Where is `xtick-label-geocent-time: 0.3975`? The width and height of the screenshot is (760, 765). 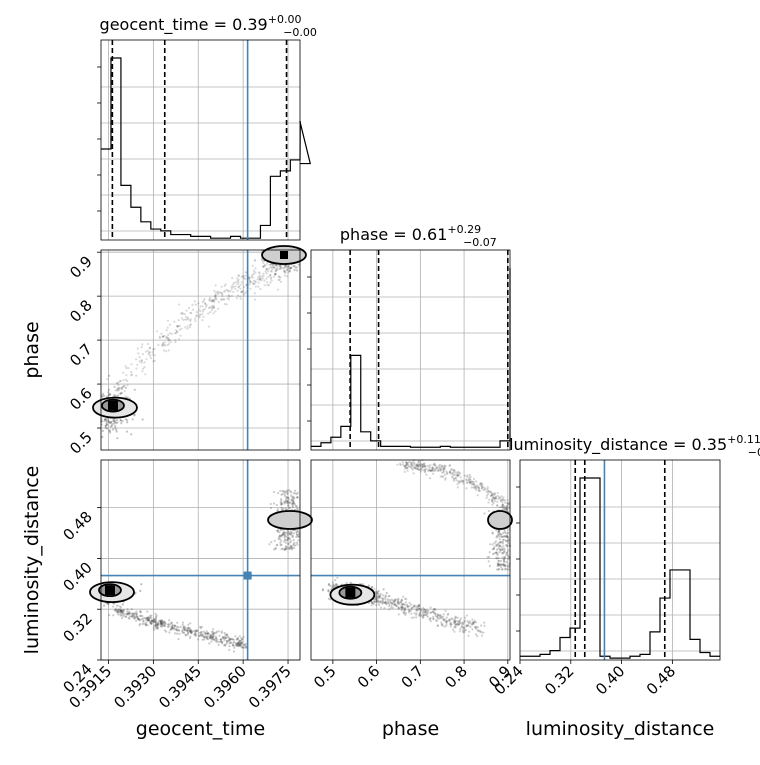
xtick-label-geocent-time: 0.3975 is located at coordinates (270, 687).